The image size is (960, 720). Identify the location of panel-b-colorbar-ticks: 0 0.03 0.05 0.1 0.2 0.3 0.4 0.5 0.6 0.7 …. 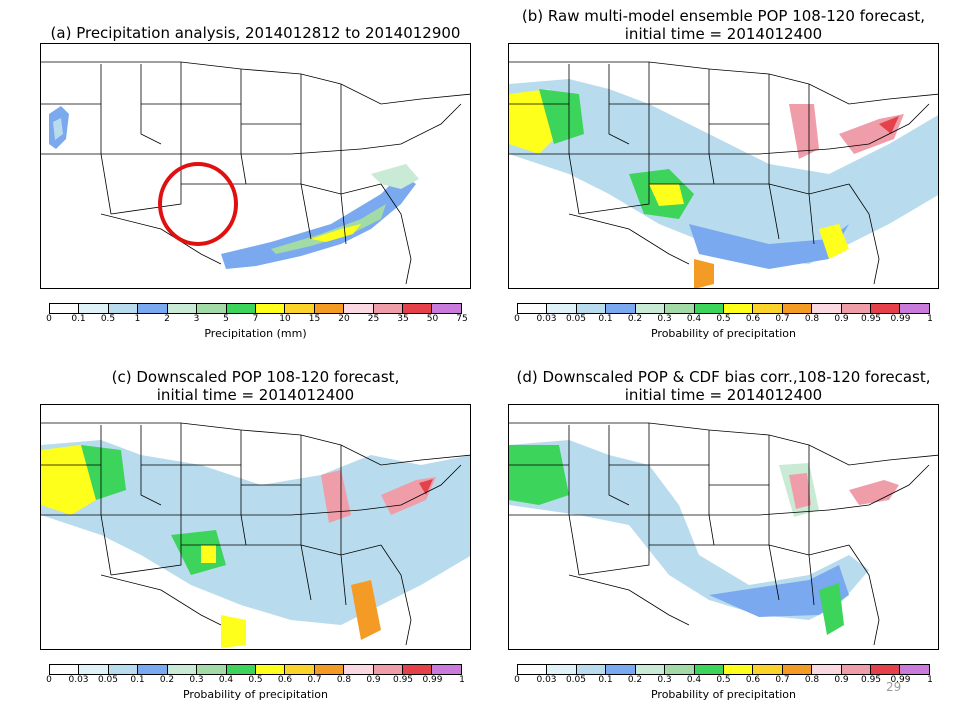
(723, 321).